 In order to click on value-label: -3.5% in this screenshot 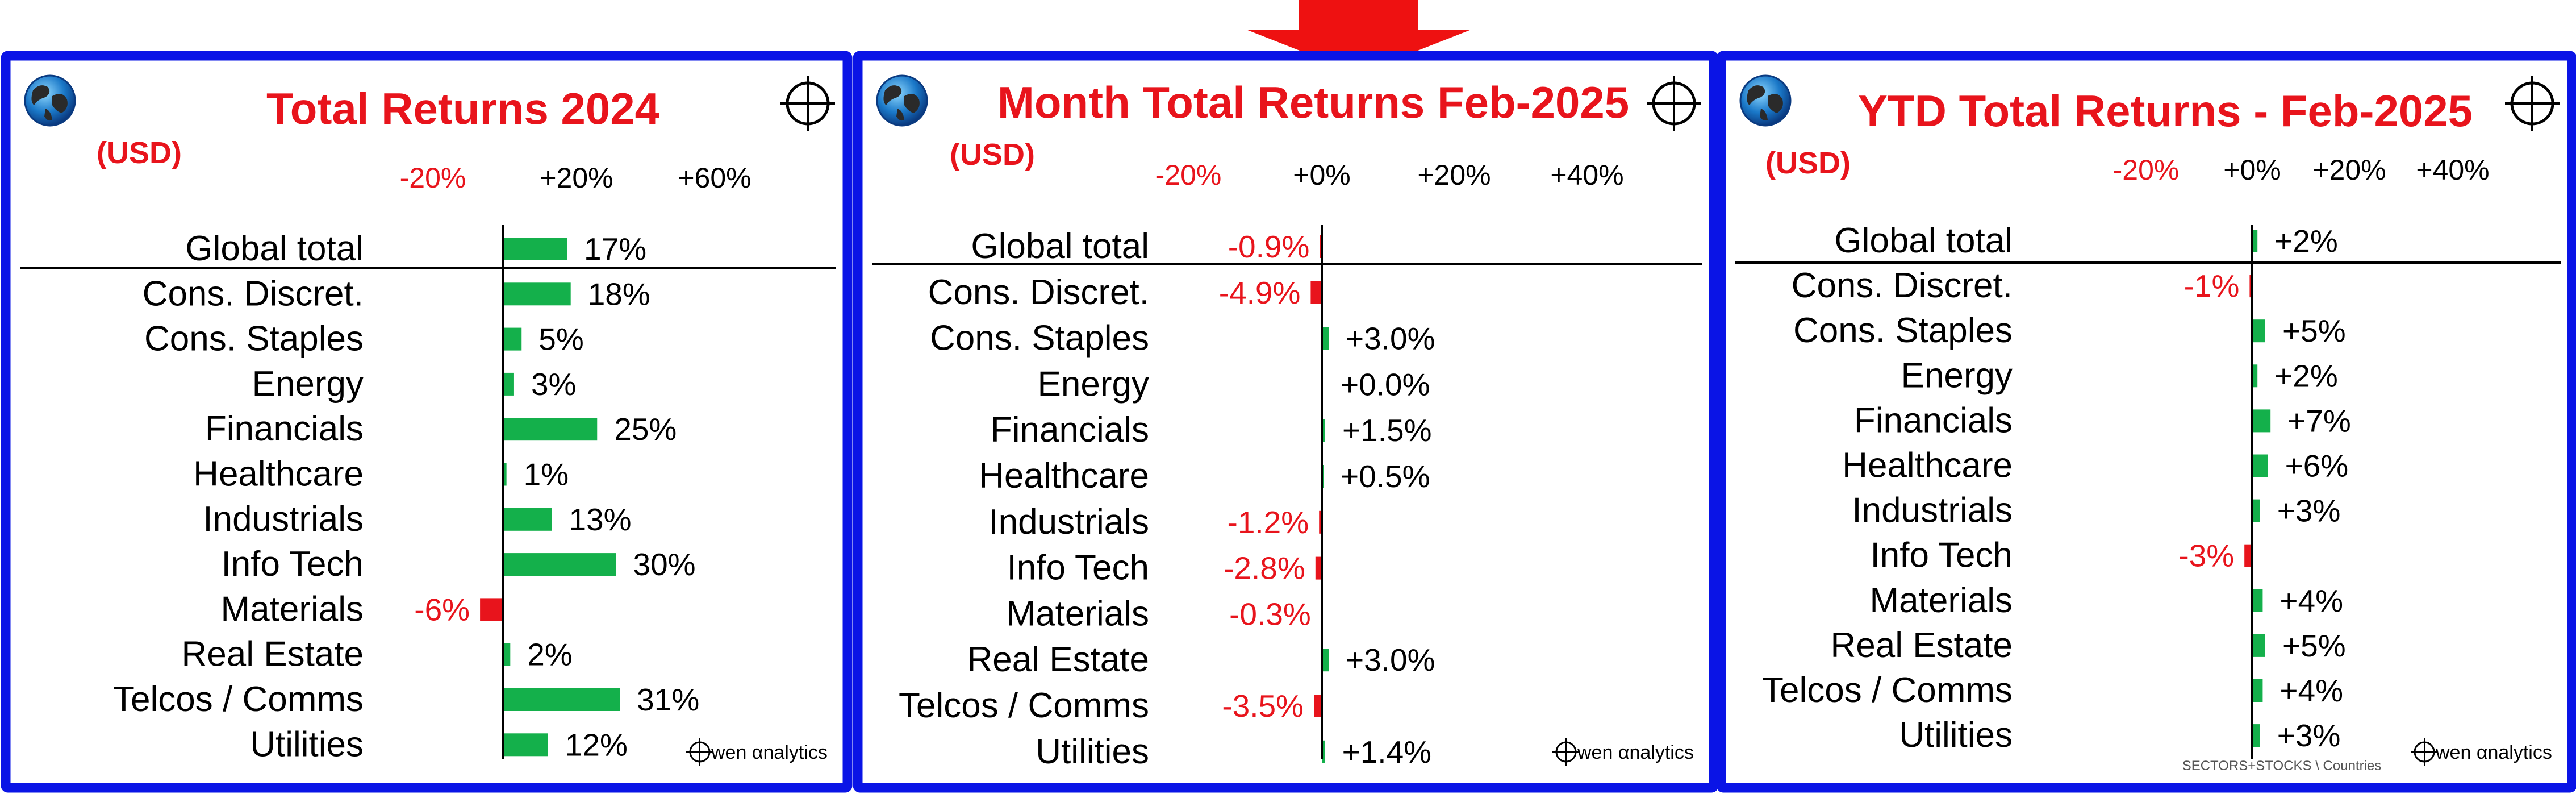, I will do `click(1263, 706)`.